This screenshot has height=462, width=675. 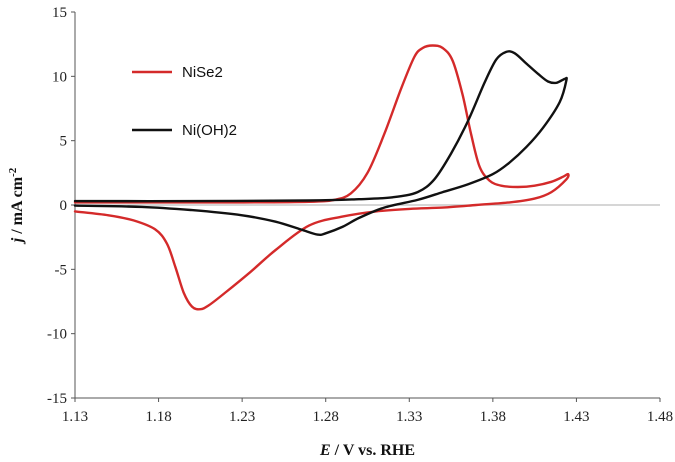 What do you see at coordinates (64, 206) in the screenshot?
I see `y-tick-label: 0` at bounding box center [64, 206].